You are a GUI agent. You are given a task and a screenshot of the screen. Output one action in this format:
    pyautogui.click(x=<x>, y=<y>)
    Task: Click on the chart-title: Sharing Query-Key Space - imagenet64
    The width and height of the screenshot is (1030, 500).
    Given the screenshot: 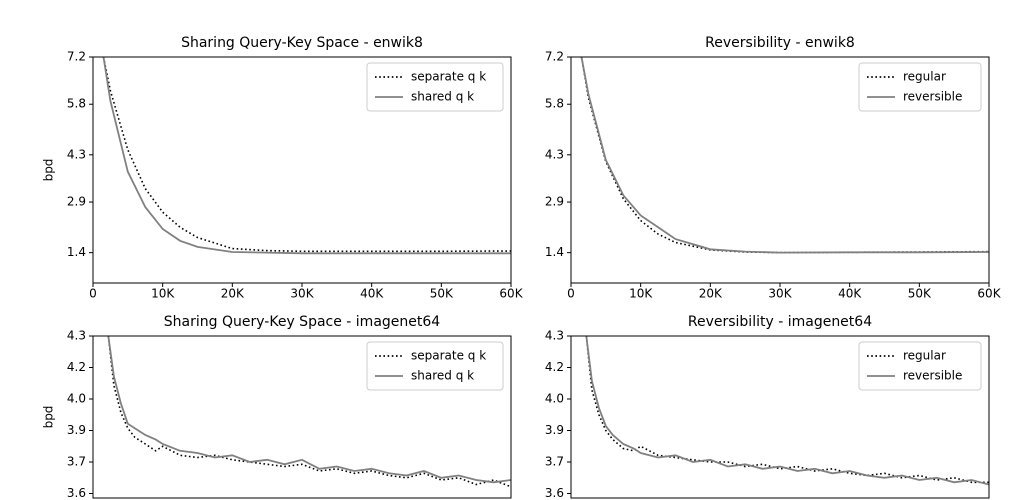 What is the action you would take?
    pyautogui.click(x=302, y=322)
    